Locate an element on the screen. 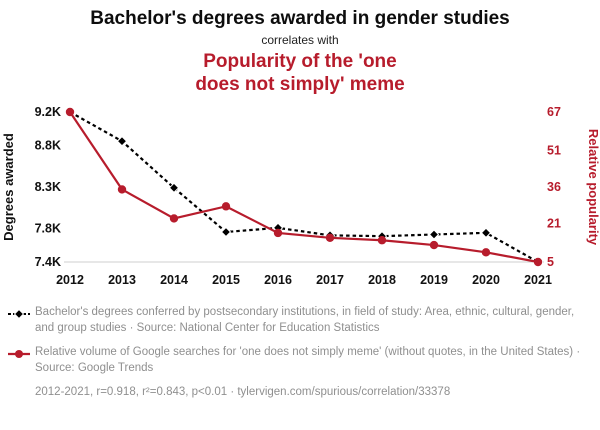 This screenshot has height=430, width=600. x-axis-tick-label: 2021 is located at coordinates (538, 280).